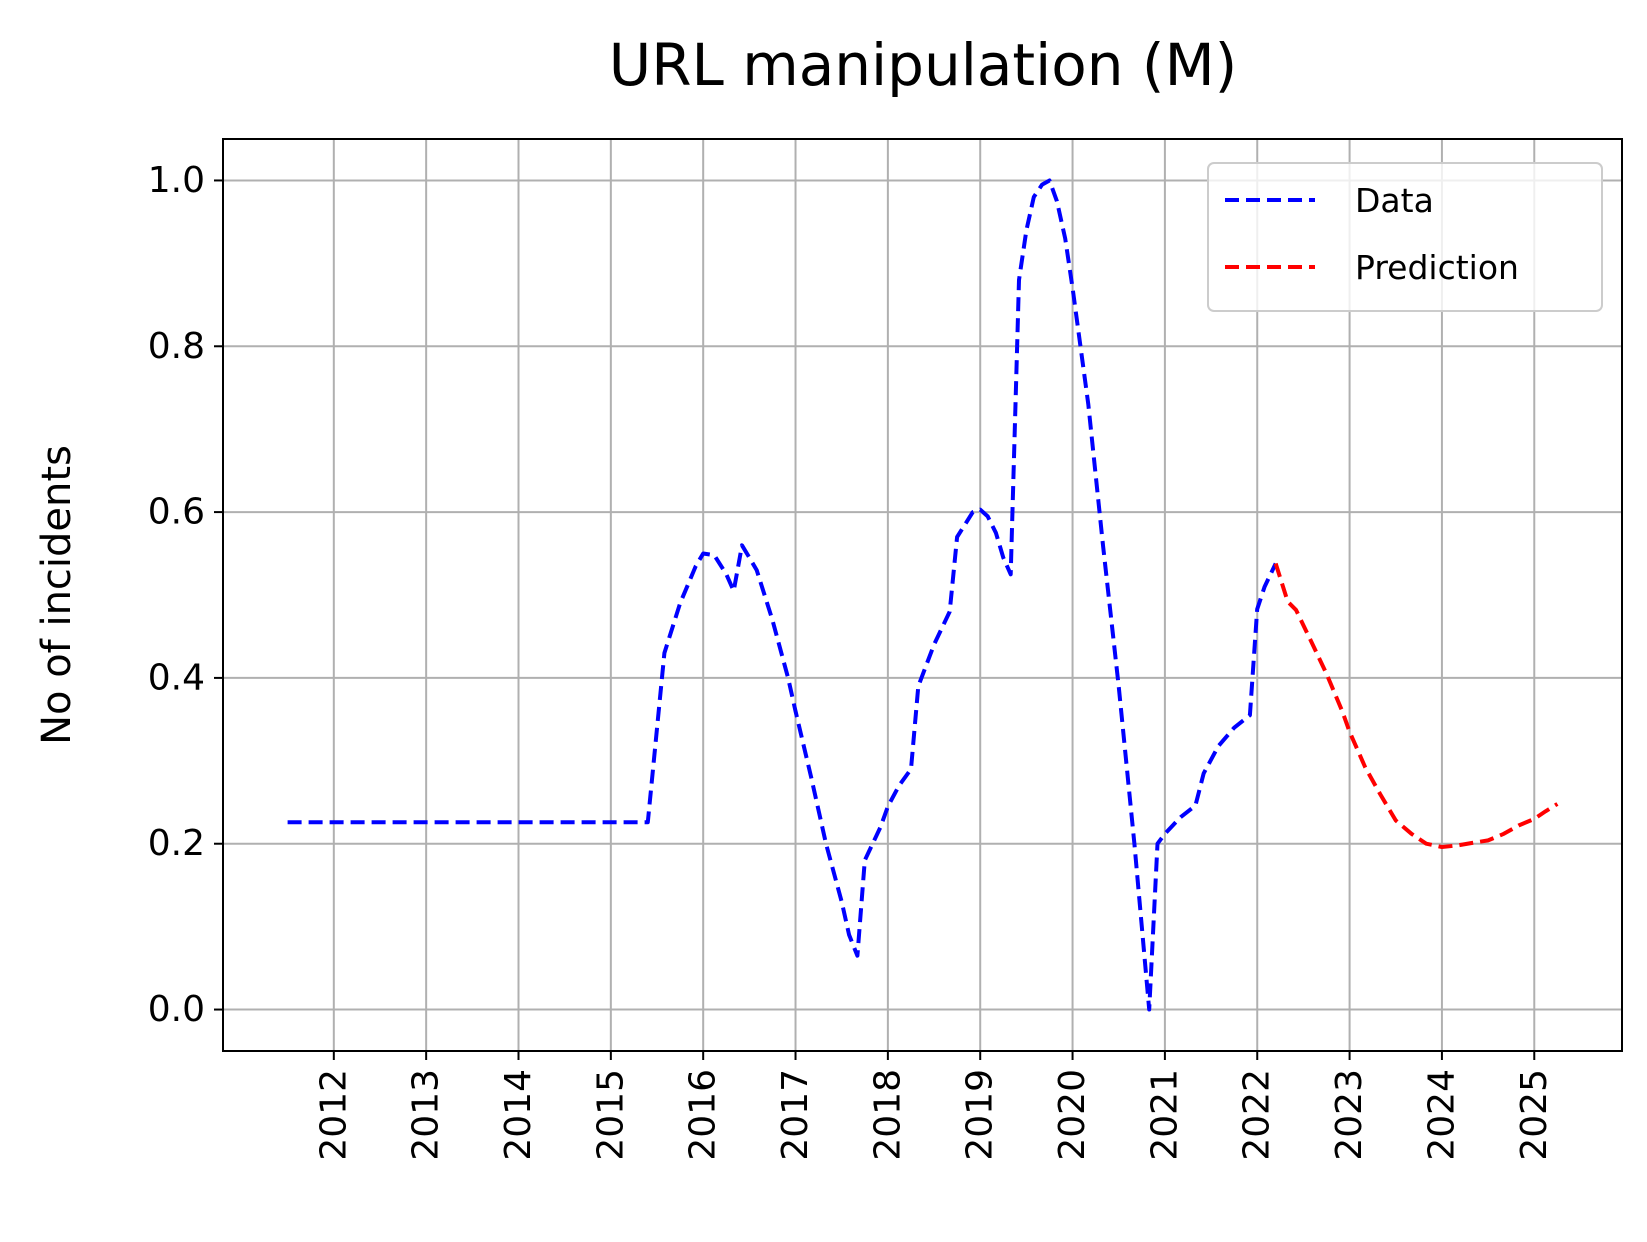  Describe the element at coordinates (176, 512) in the screenshot. I see `y-tick-label: 0.6` at that location.